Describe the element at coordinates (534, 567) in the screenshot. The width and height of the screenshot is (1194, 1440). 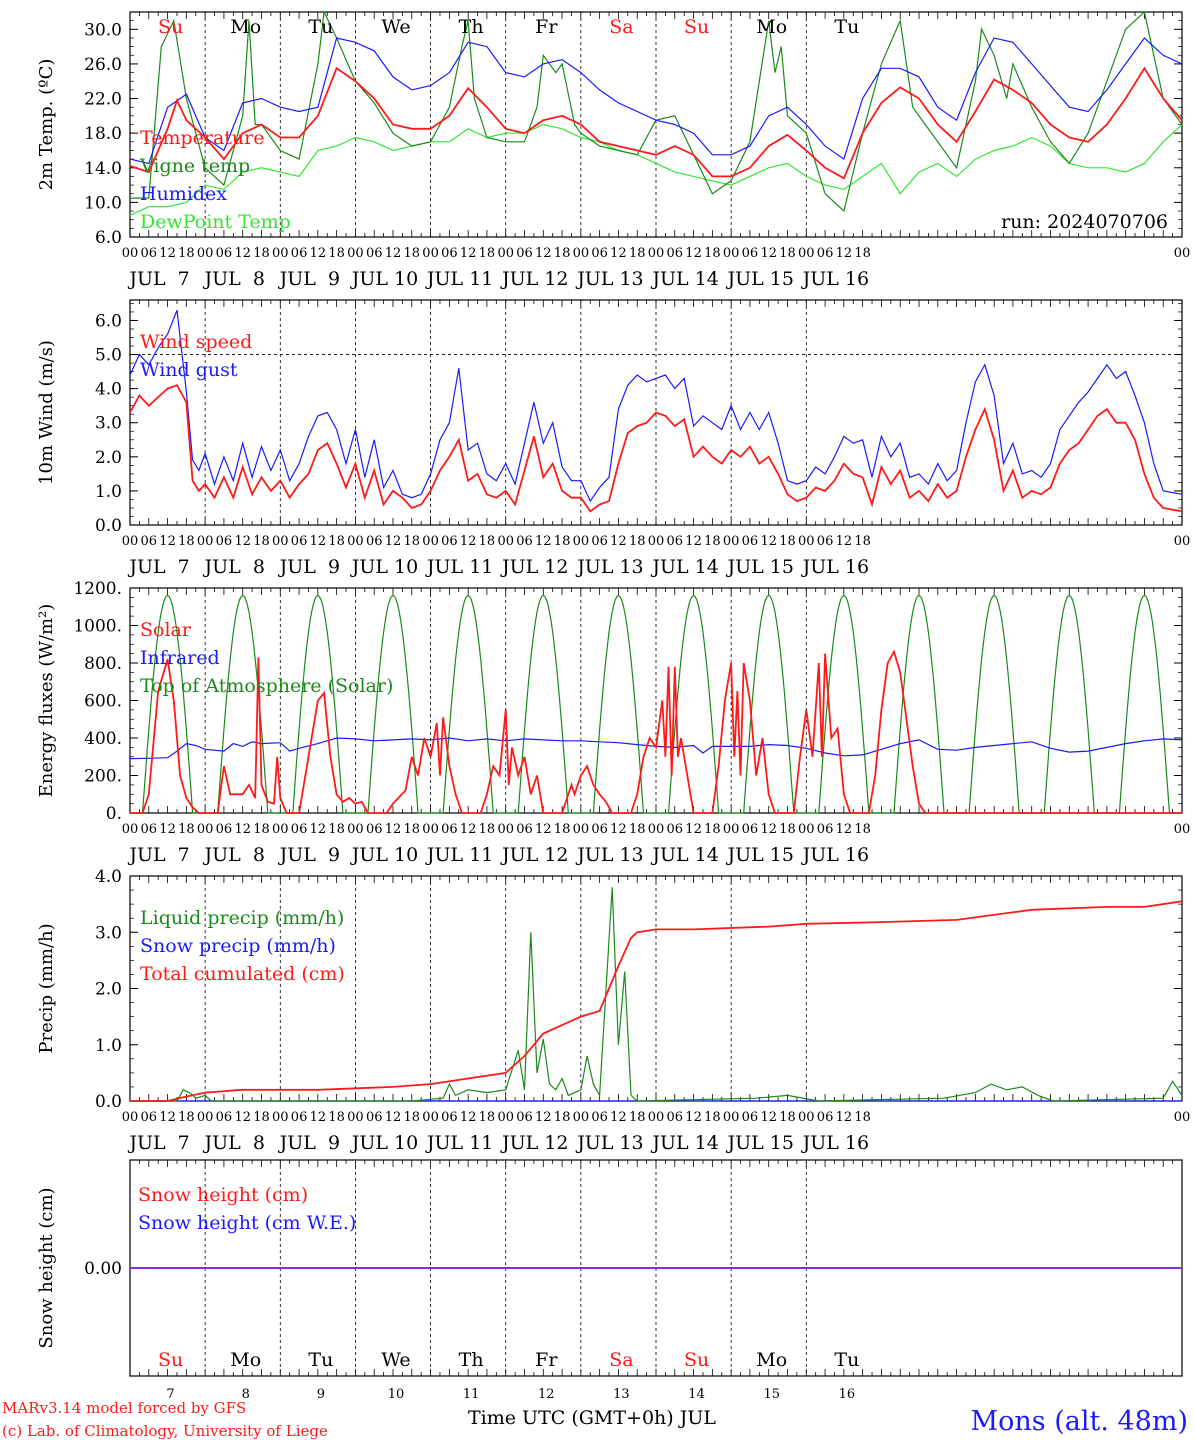
I see `date-label: JUL 12` at that location.